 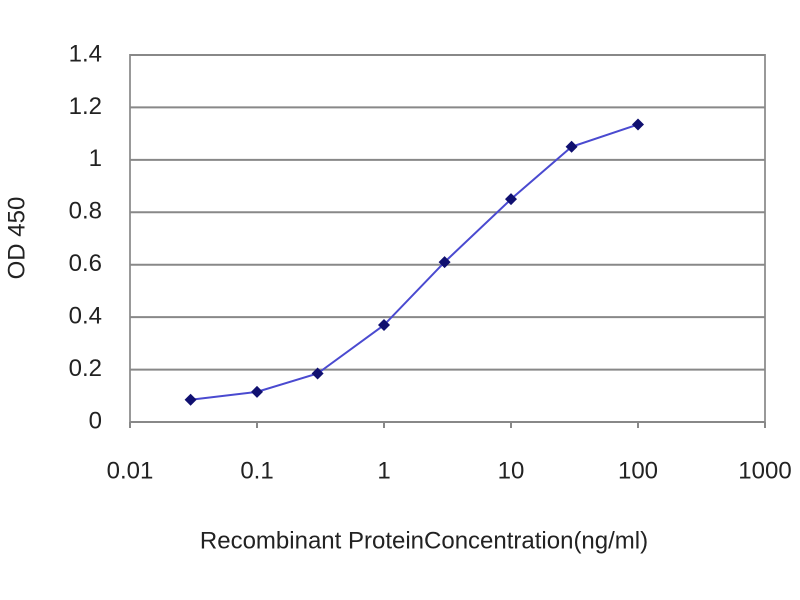 What do you see at coordinates (85, 106) in the screenshot?
I see `y-tick-label: 1.2` at bounding box center [85, 106].